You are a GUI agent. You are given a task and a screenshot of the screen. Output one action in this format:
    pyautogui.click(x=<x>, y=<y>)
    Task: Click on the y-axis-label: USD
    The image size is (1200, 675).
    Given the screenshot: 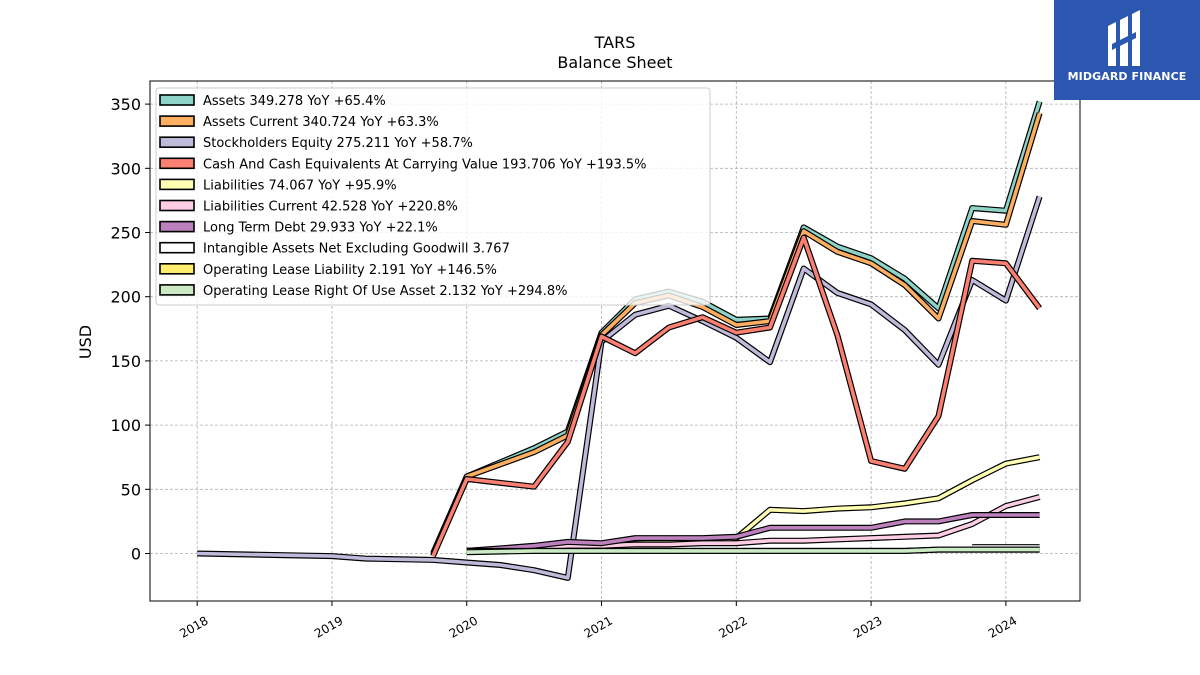 What is the action you would take?
    pyautogui.click(x=85, y=342)
    